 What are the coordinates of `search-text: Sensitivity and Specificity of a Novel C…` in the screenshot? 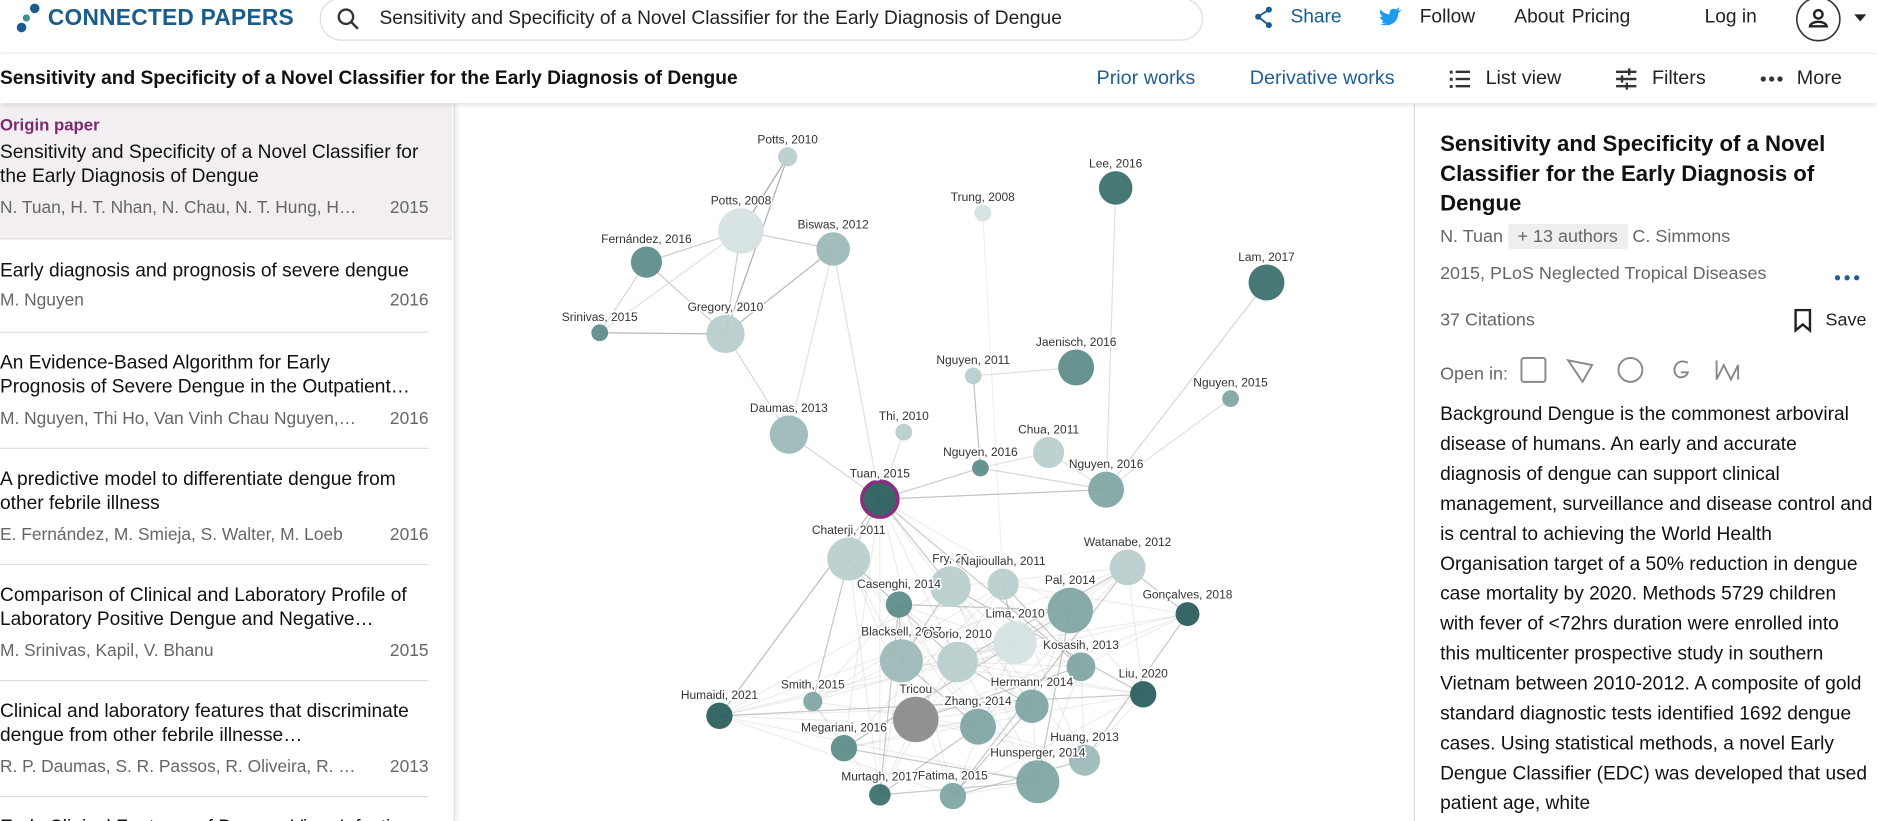 It's located at (720, 18).